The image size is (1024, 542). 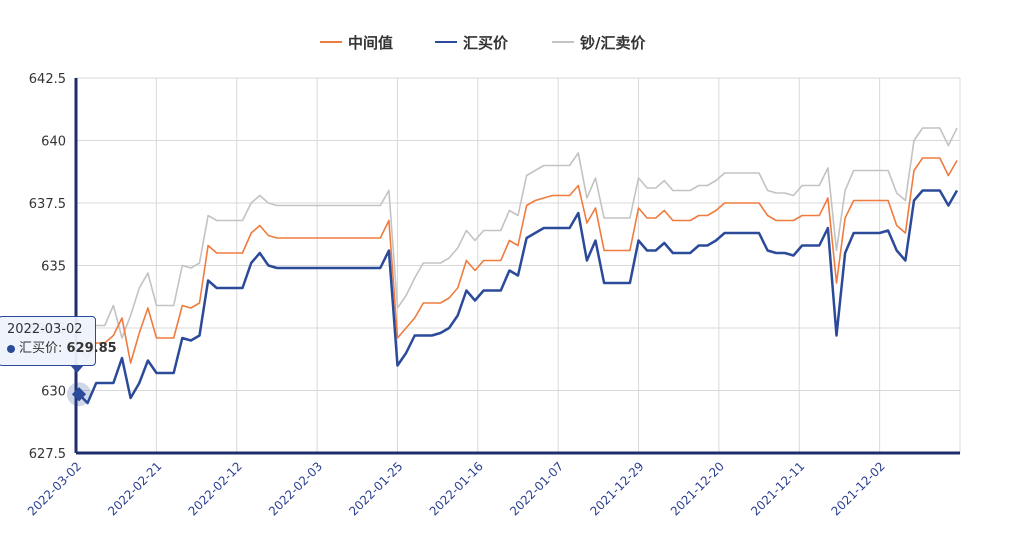 What do you see at coordinates (53, 267) in the screenshot?
I see `y-tick-label: 635` at bounding box center [53, 267].